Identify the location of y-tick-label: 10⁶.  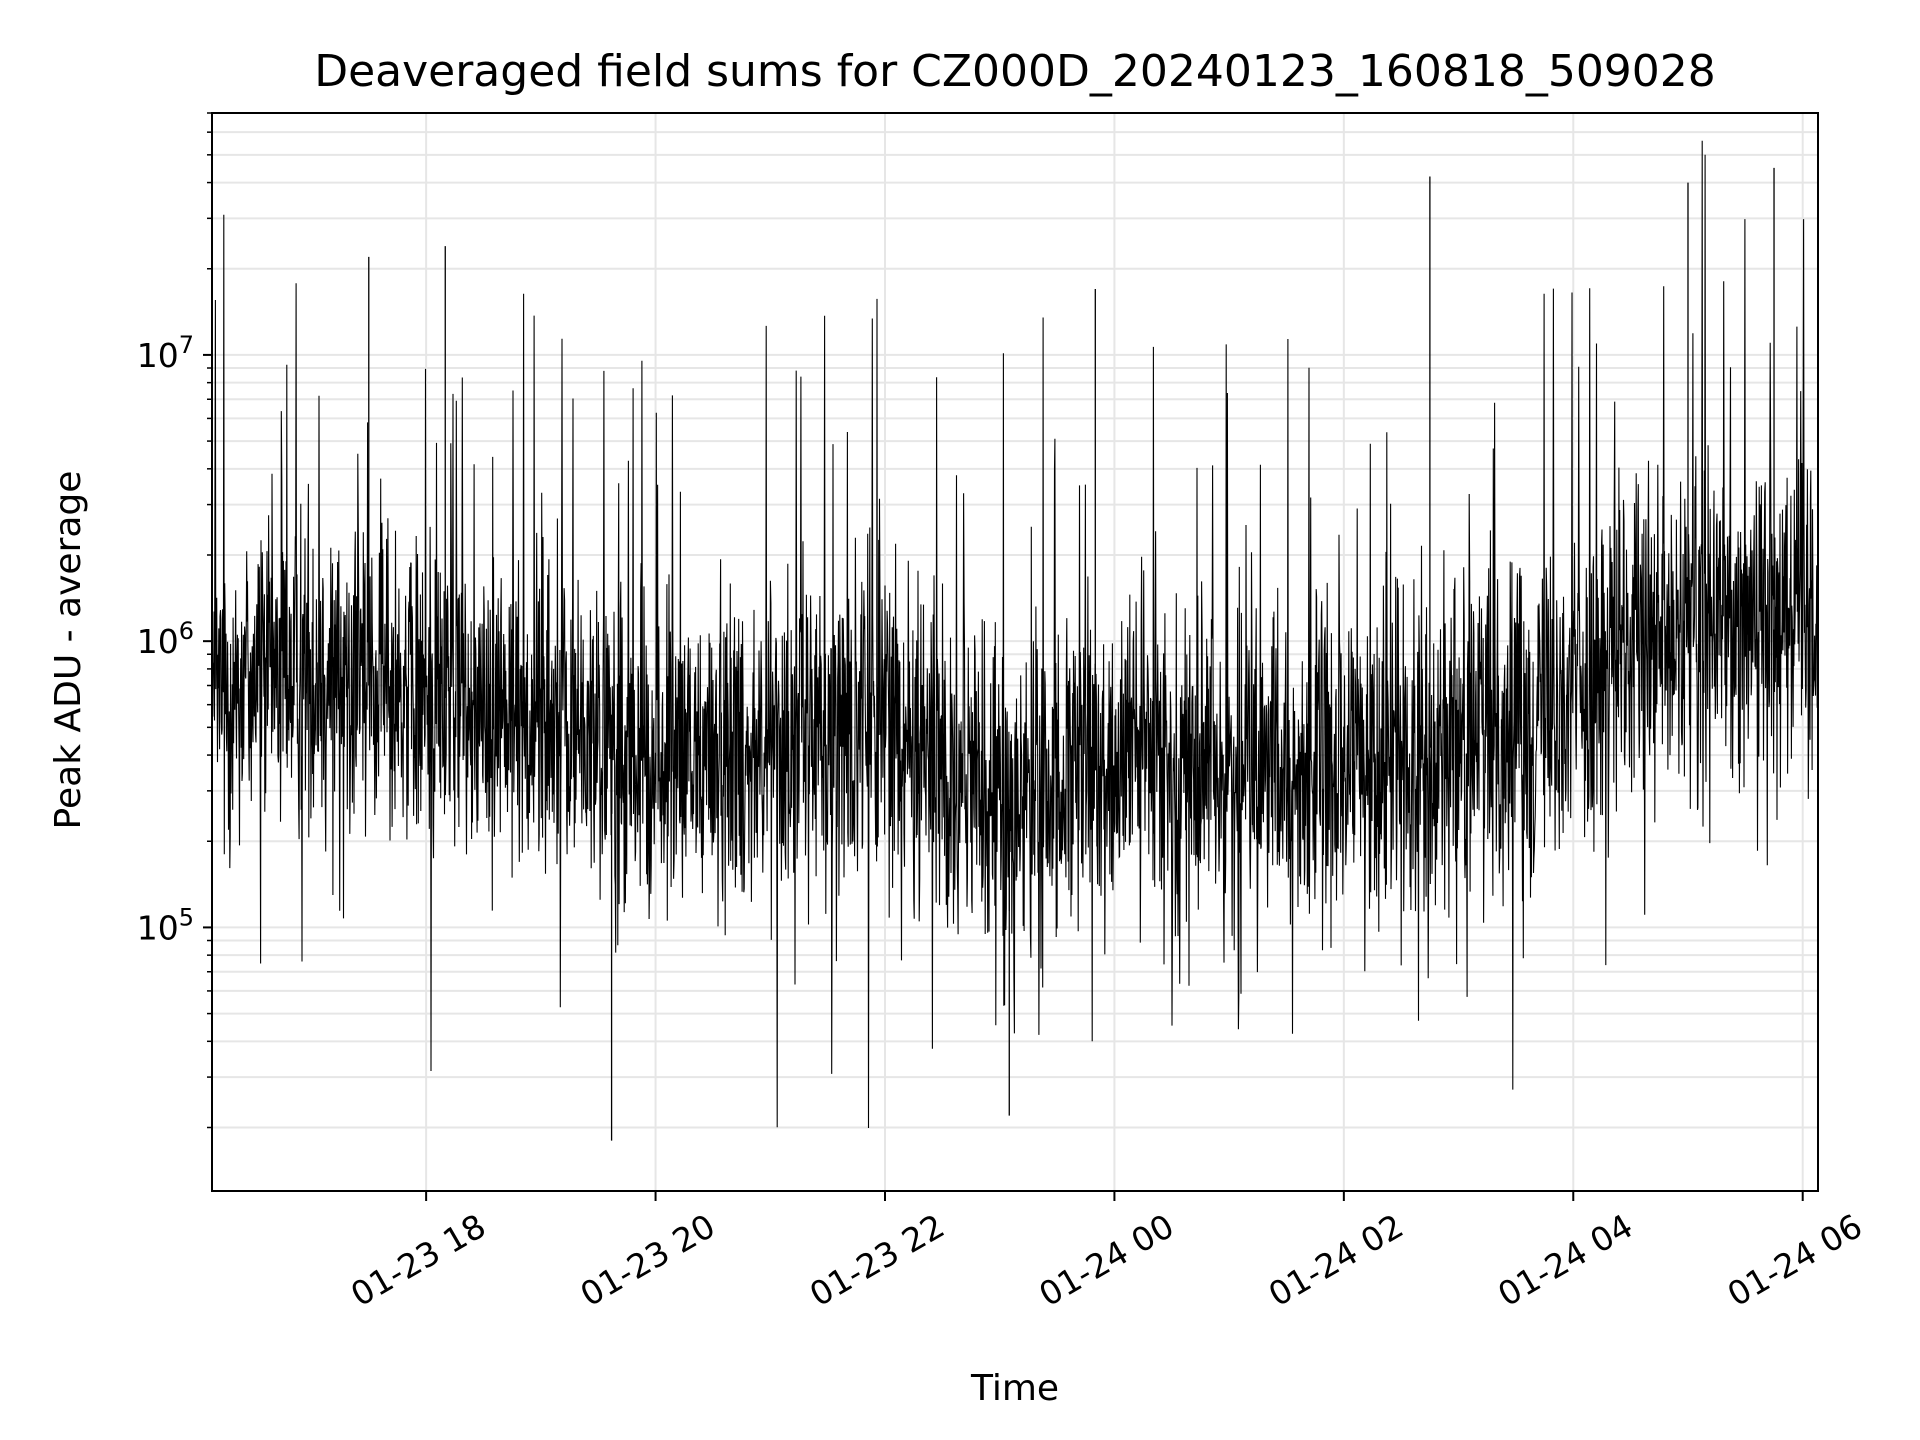
(165, 639).